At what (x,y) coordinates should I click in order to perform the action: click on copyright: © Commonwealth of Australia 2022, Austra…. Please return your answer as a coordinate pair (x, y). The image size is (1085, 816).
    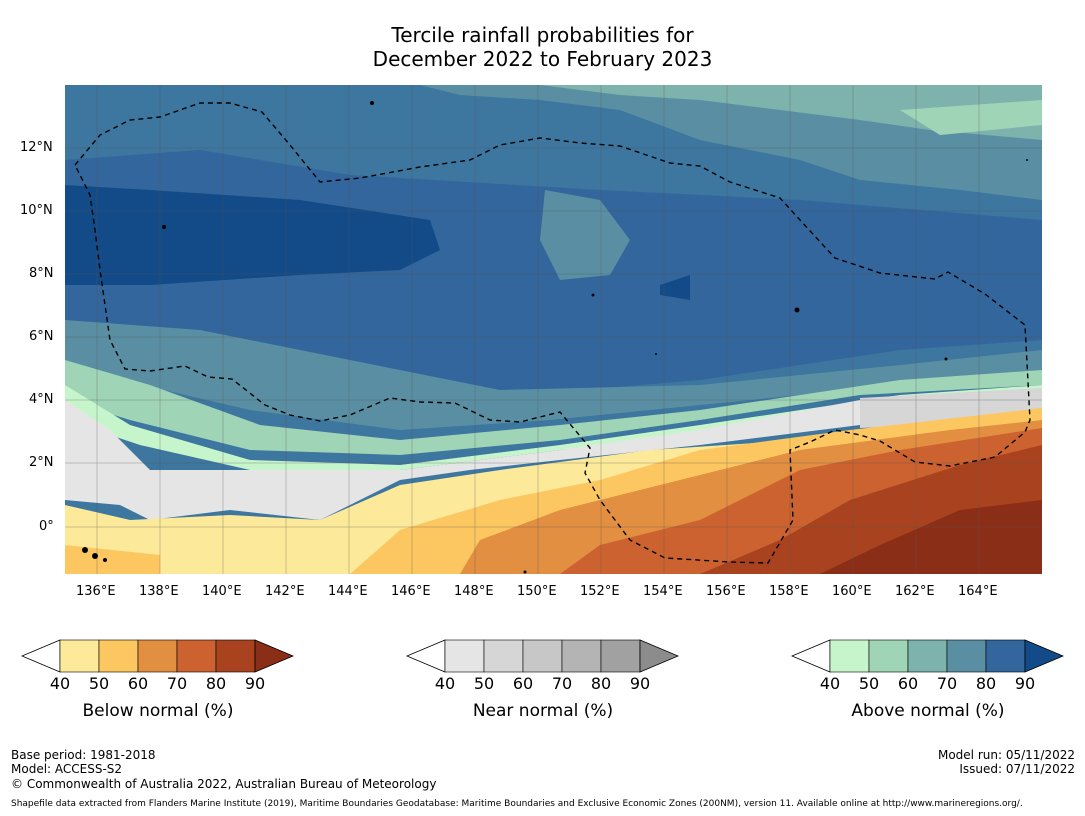
    Looking at the image, I should click on (224, 784).